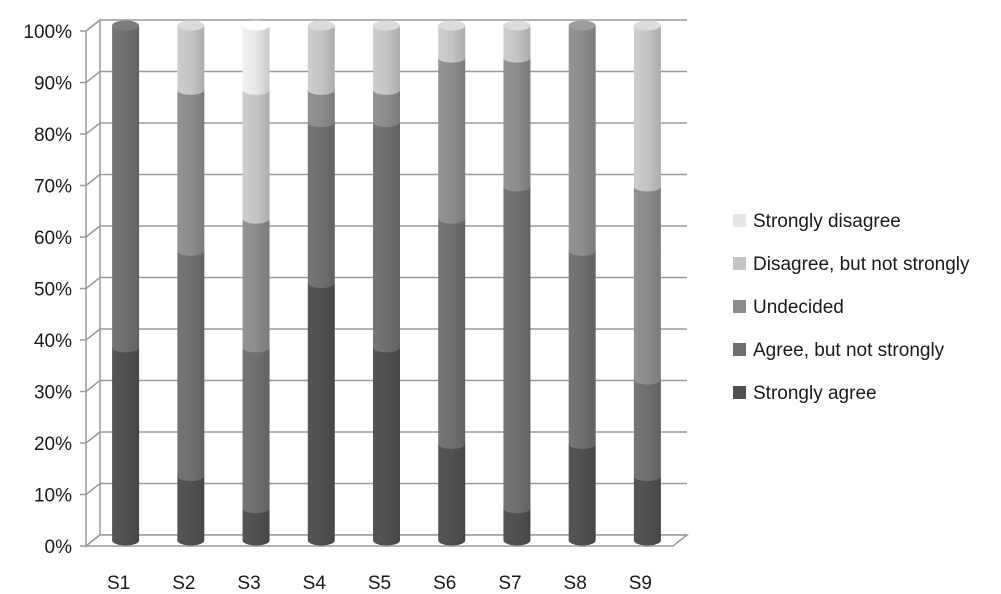 The image size is (1001, 594). Describe the element at coordinates (183, 583) in the screenshot. I see `x-tick-label: S2` at that location.